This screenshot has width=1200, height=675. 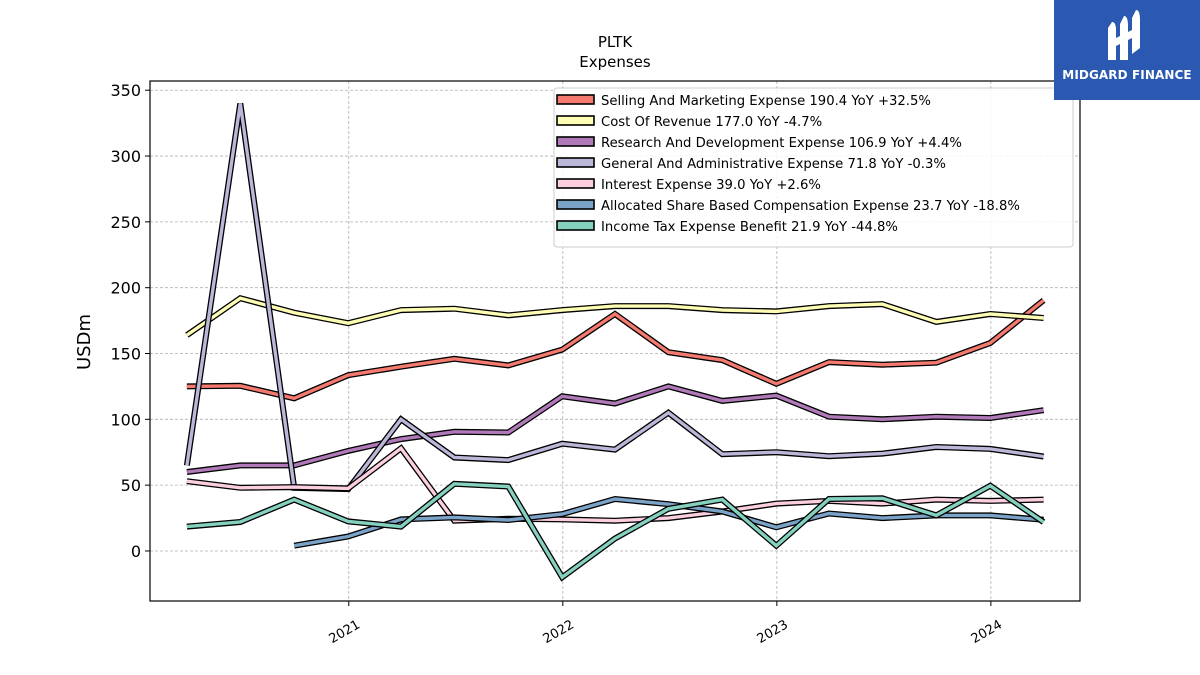 I want to click on y-tick-label: 250, so click(x=125, y=222).